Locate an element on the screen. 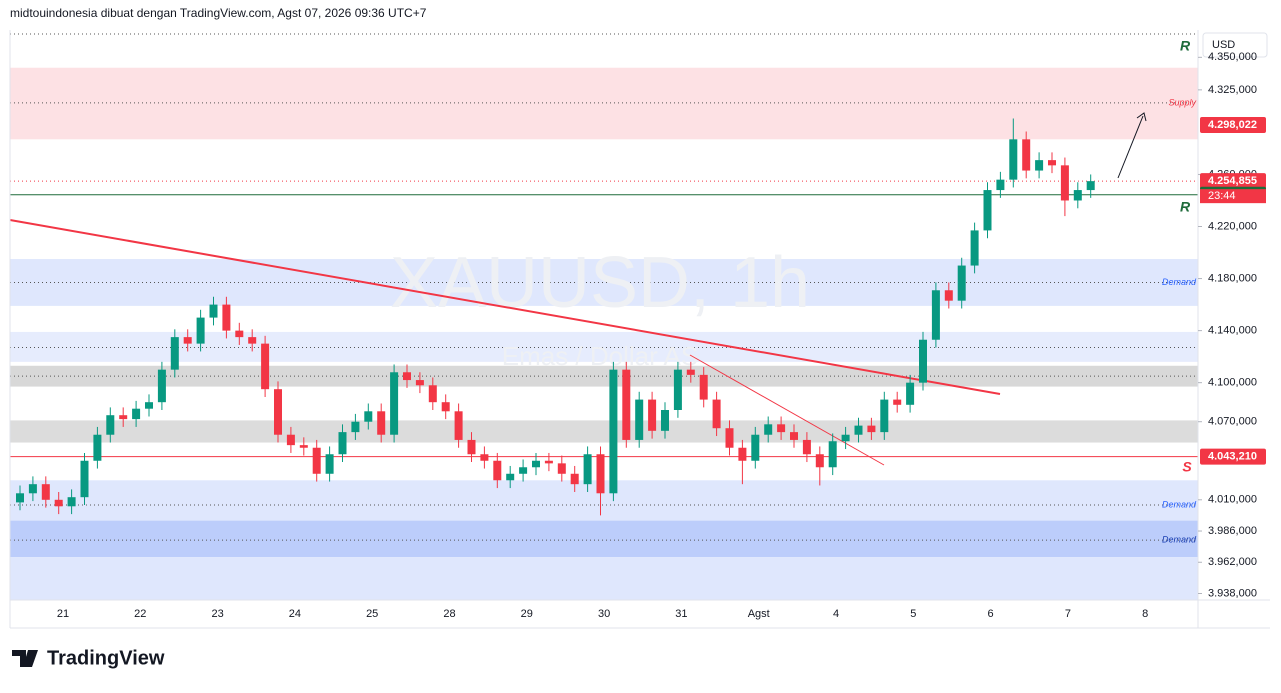 The image size is (1281, 693). price-label: 4.043,210 is located at coordinates (1232, 456).